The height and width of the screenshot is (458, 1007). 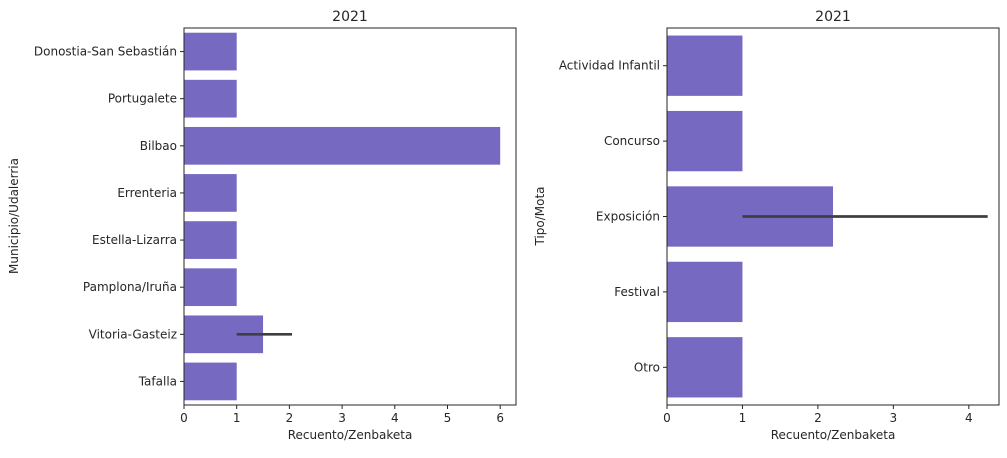 I want to click on y-axis-label: Tipo/Mota, so click(x=540, y=216).